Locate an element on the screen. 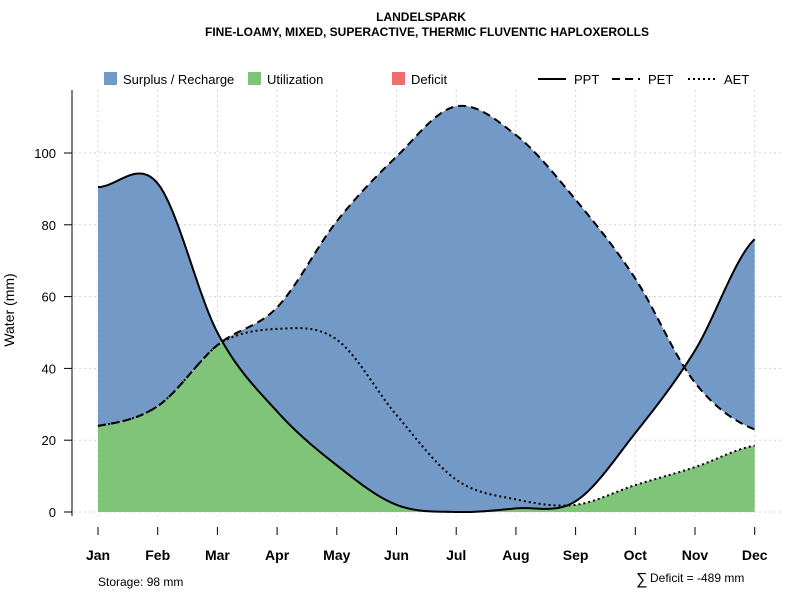 This screenshot has width=800, height=600. y-axis-title: Water (mm) is located at coordinates (9, 309).